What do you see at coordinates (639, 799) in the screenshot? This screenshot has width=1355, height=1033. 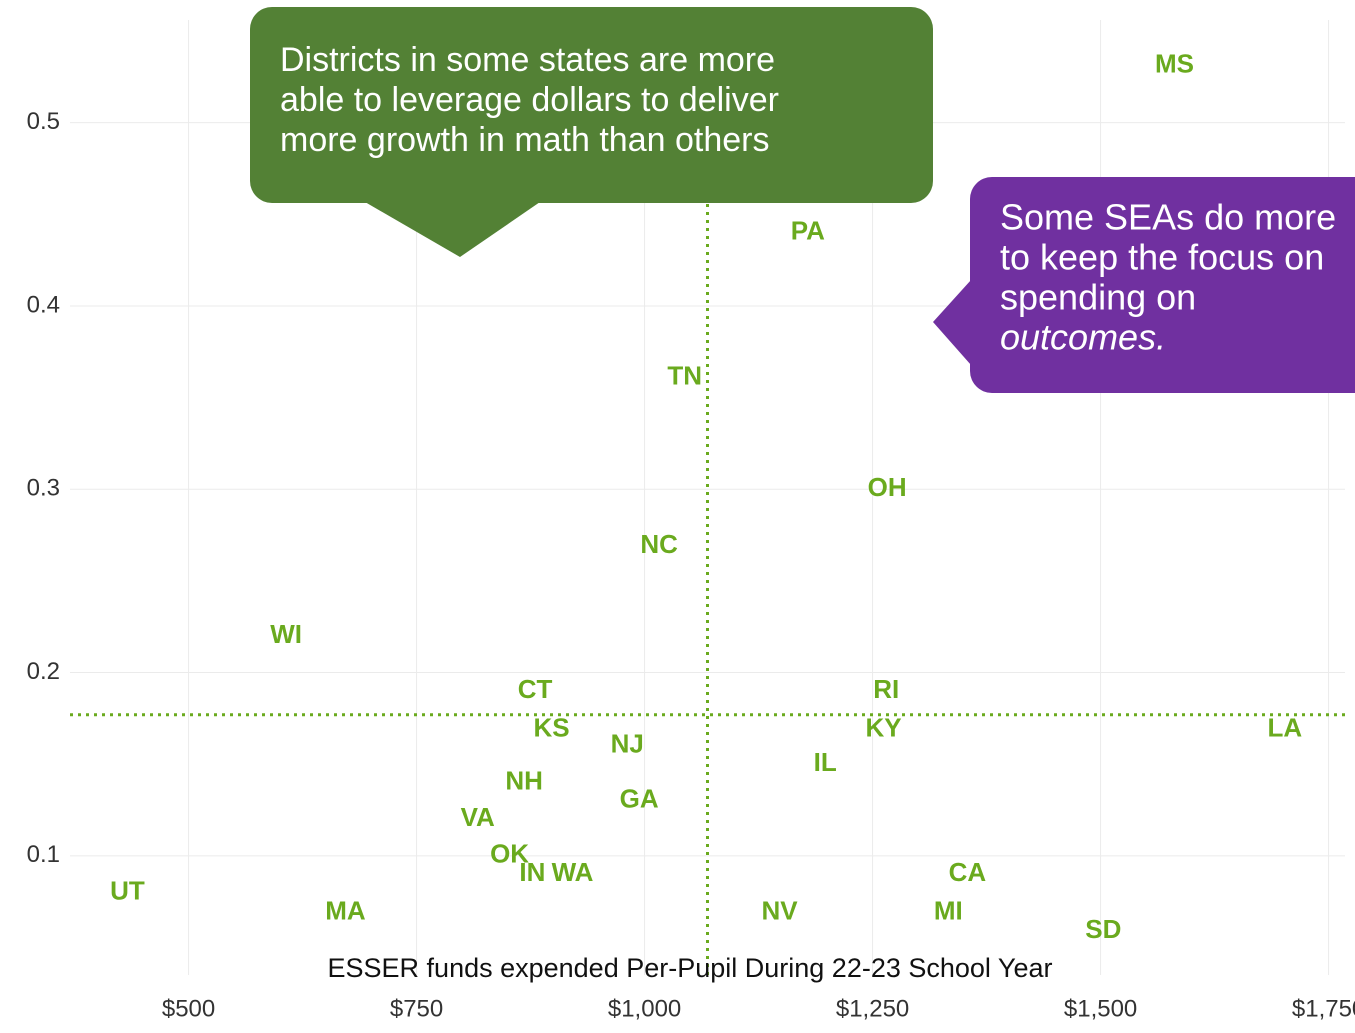 I see `point-label: GA` at bounding box center [639, 799].